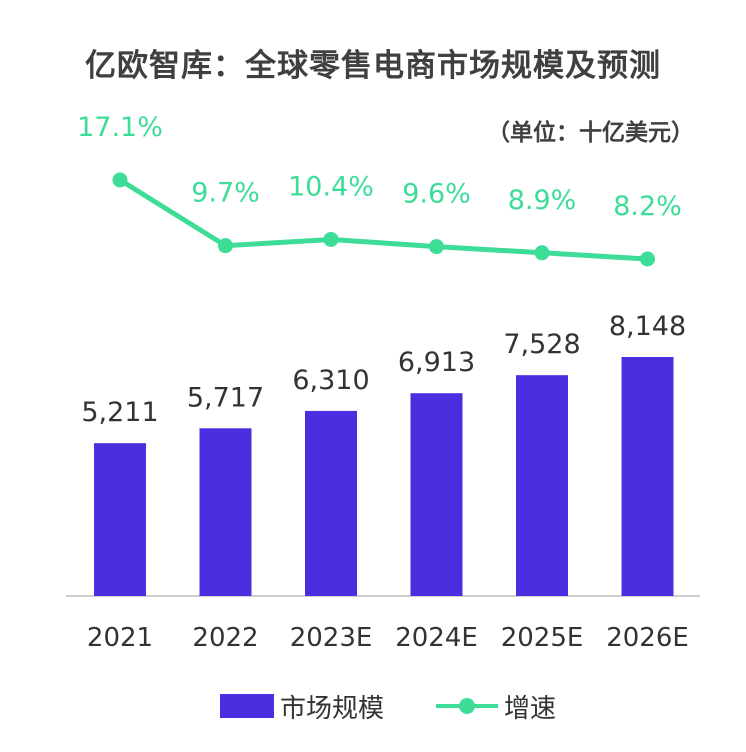 The width and height of the screenshot is (746, 752). What do you see at coordinates (647, 326) in the screenshot?
I see `bar-value-label-2026E: 8,148` at bounding box center [647, 326].